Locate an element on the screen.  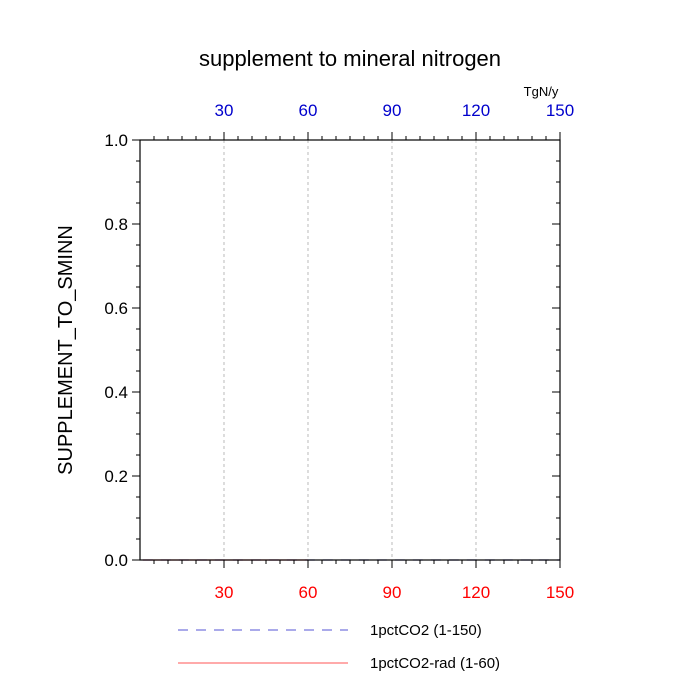
top-x-tick-label-90: 90 is located at coordinates (392, 110).